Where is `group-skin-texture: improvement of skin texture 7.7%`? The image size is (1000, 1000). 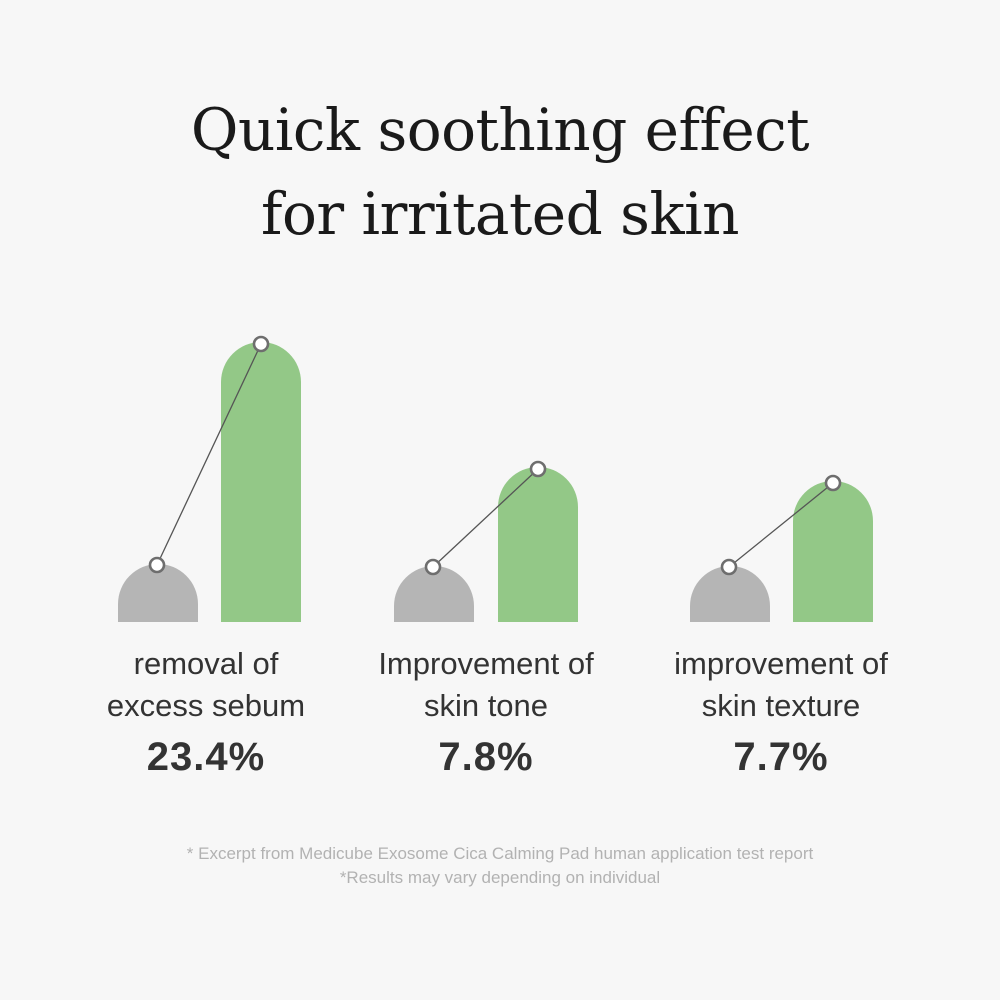
group-skin-texture: improvement of skin texture 7.7% is located at coordinates (781, 711).